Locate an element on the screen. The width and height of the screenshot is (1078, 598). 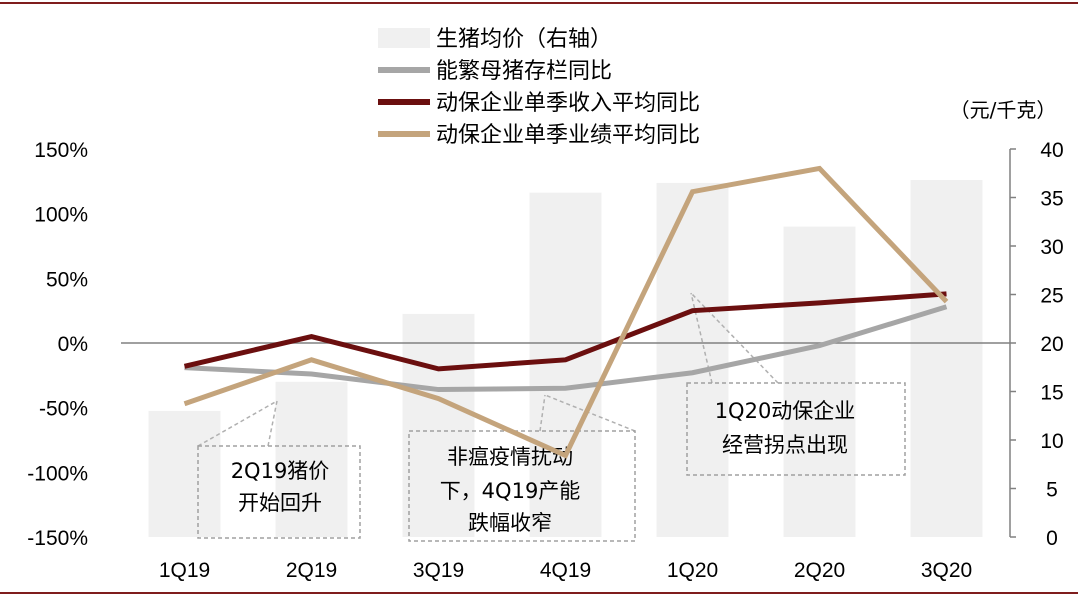
ann-2q19-text-line-0: 2Q19猪价 is located at coordinates (280, 471).